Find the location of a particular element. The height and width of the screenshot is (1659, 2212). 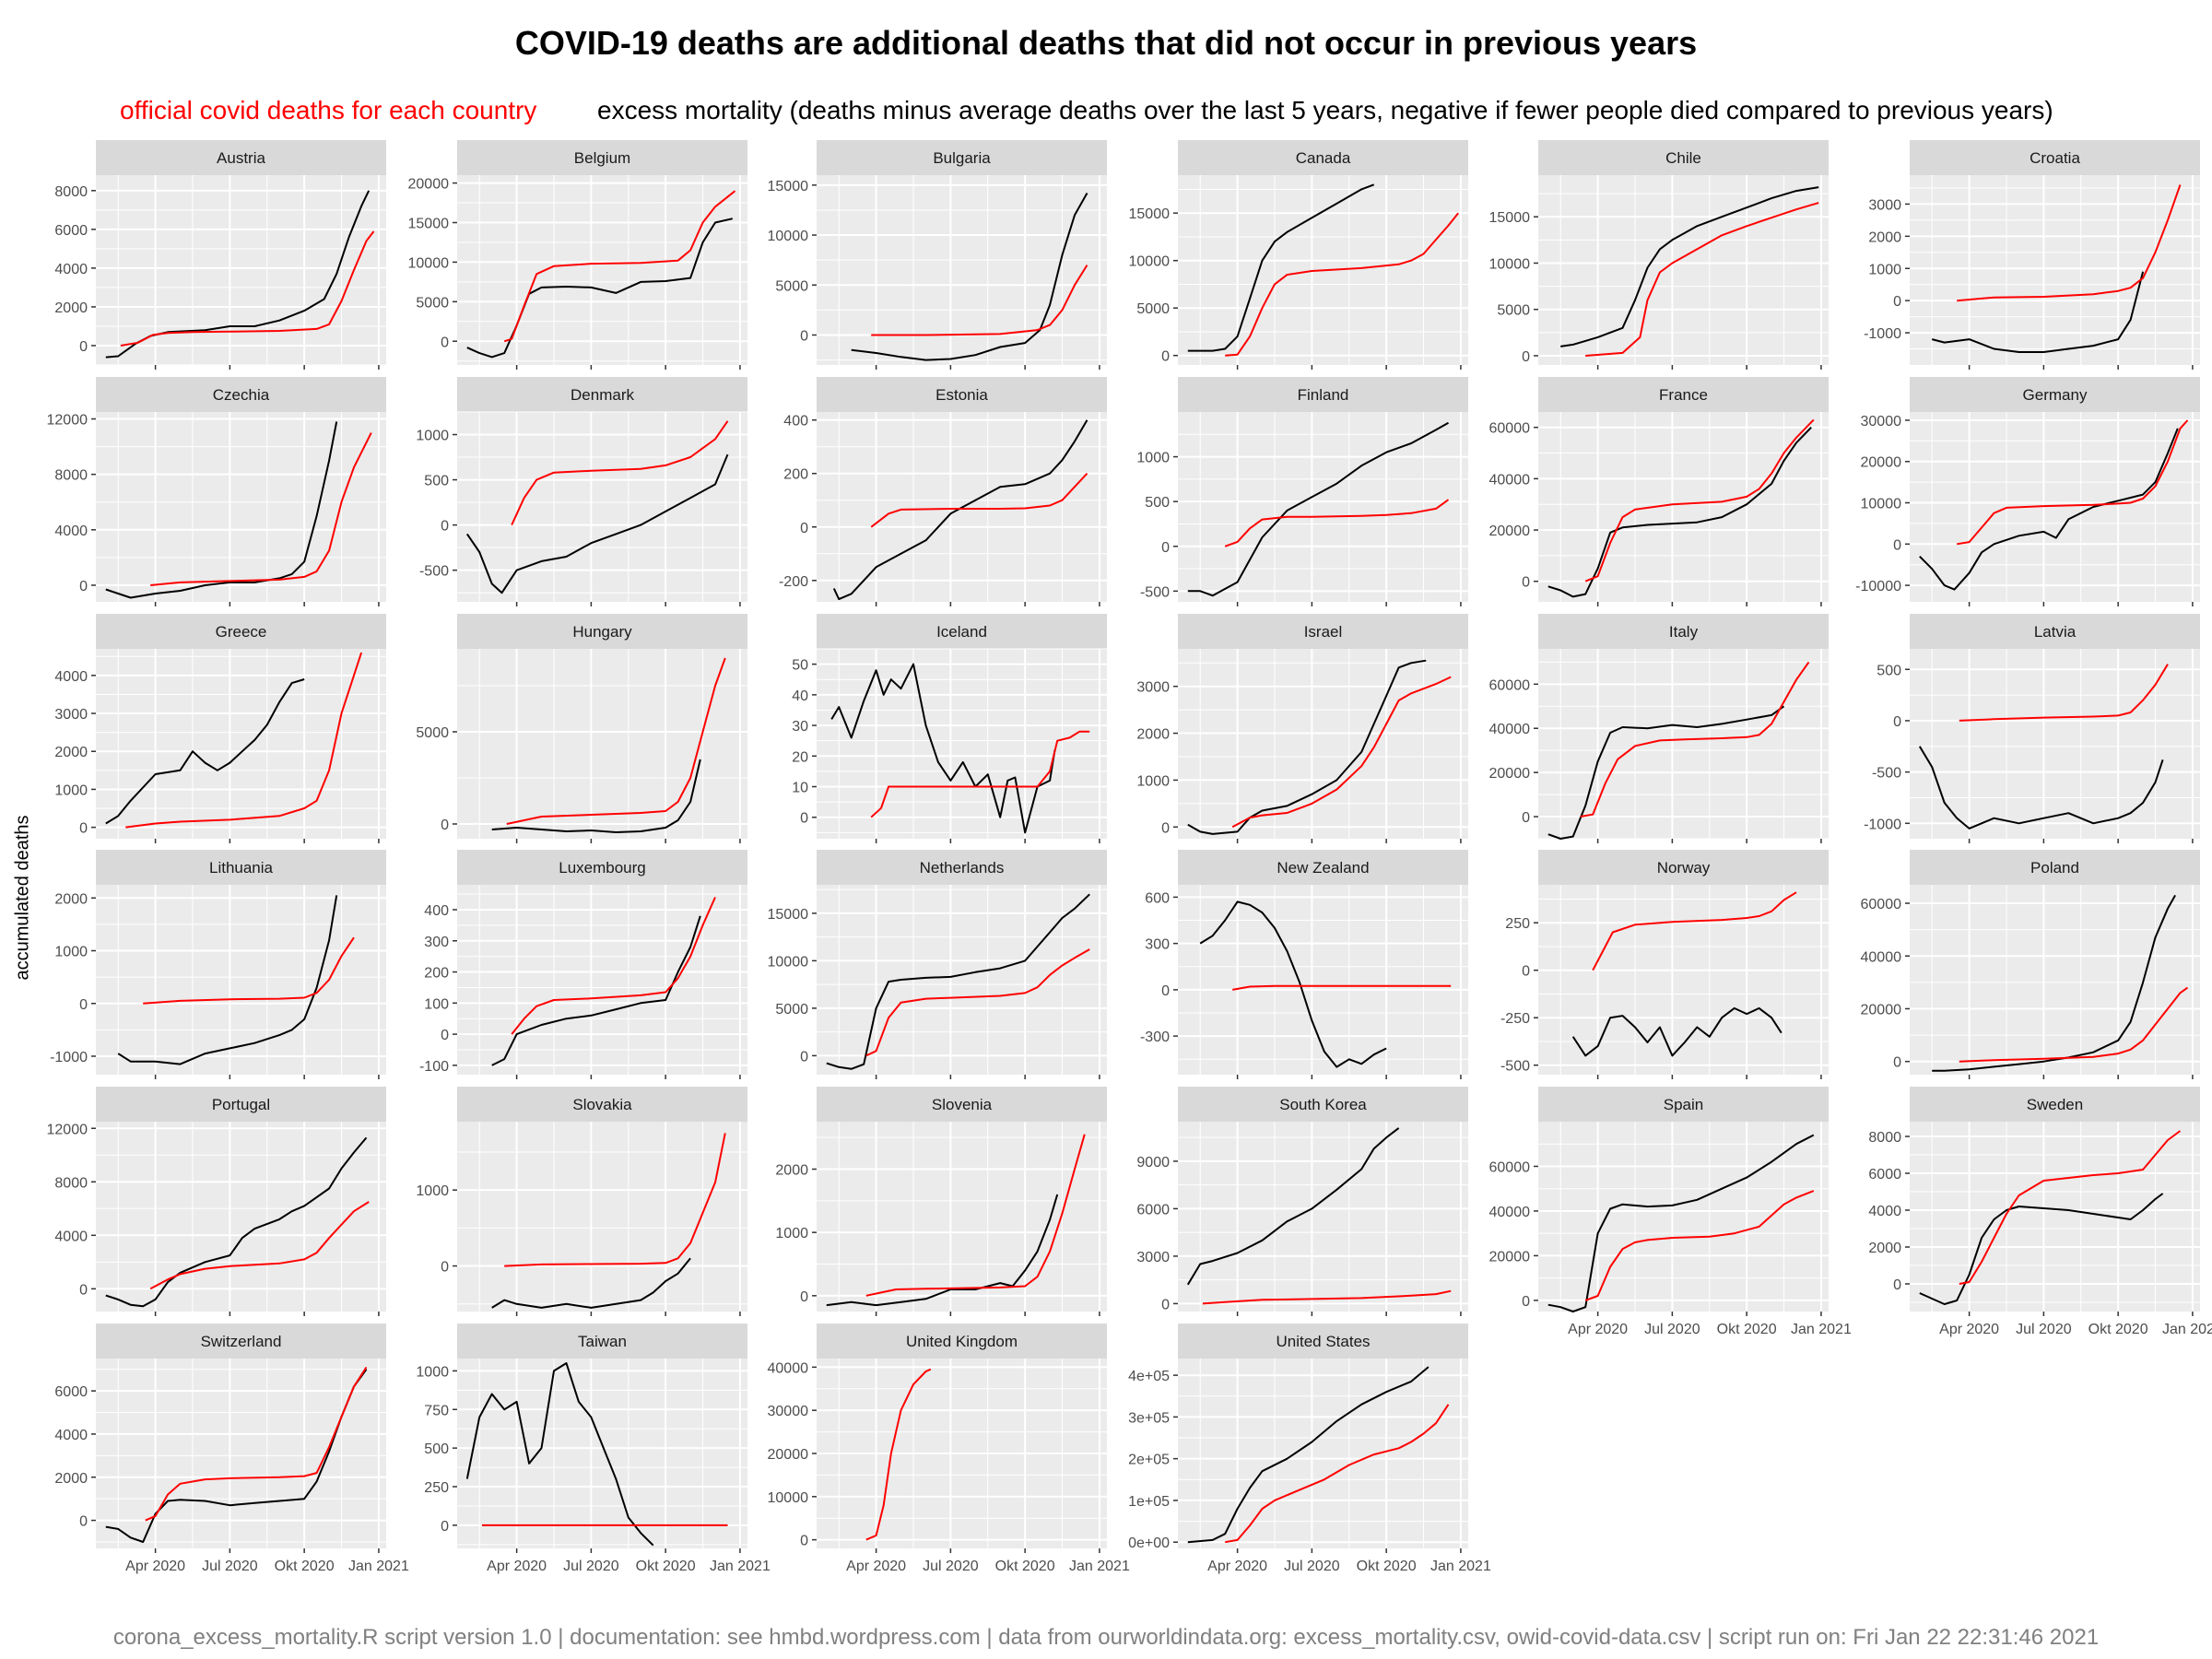

strip-portugal is located at coordinates (241, 1104).